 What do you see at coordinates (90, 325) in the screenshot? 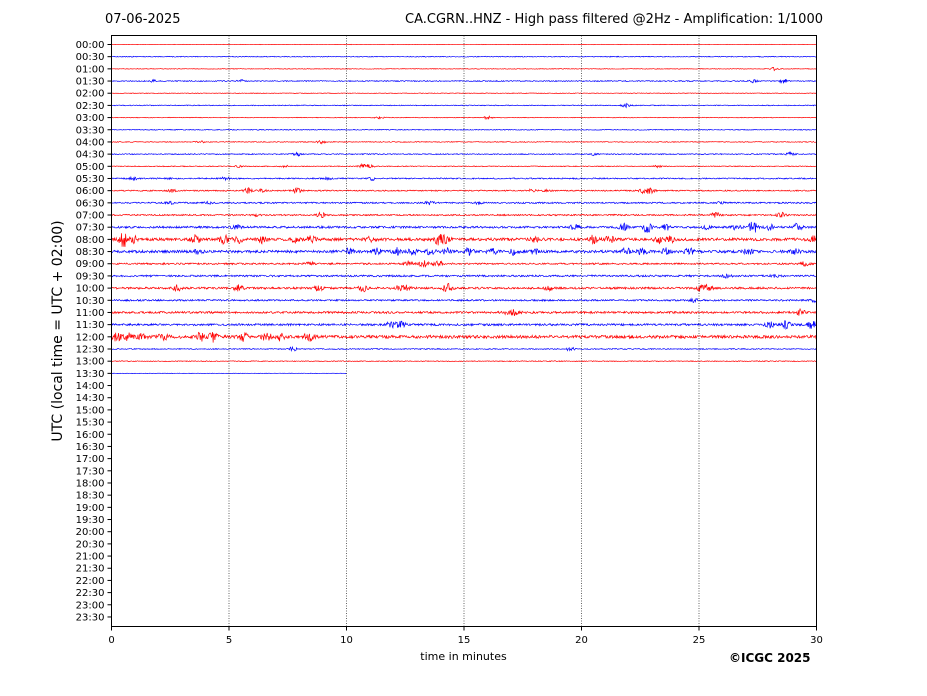
I see `y-tick-label: 11:30` at bounding box center [90, 325].